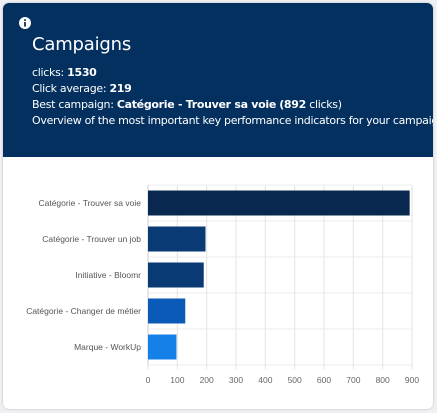 The width and height of the screenshot is (437, 413). I want to click on category-label: Catégorie - Trouver sa voie, so click(89, 203).